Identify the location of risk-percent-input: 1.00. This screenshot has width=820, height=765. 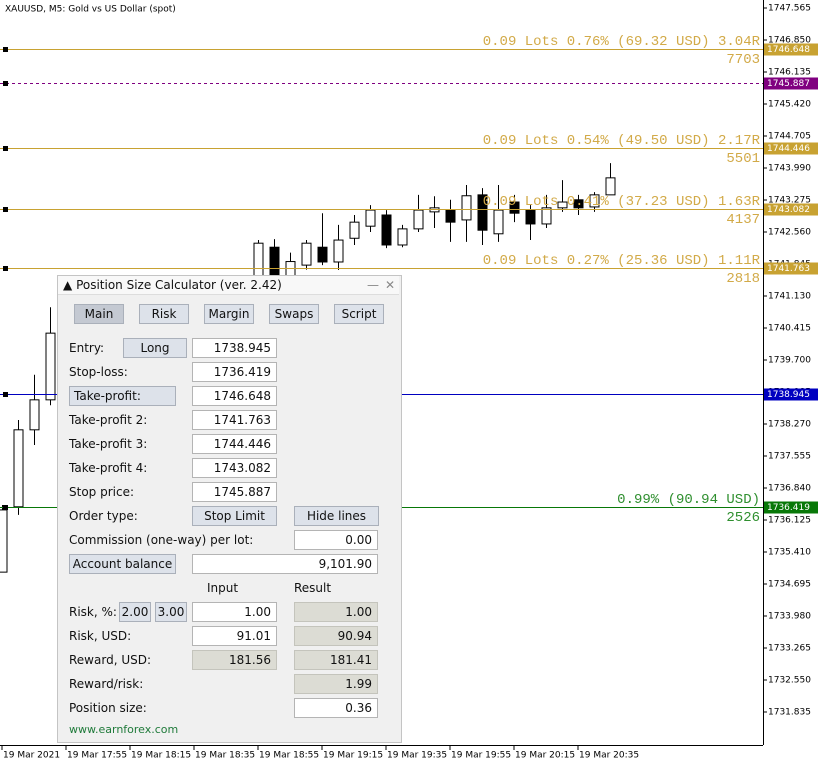
(234, 612).